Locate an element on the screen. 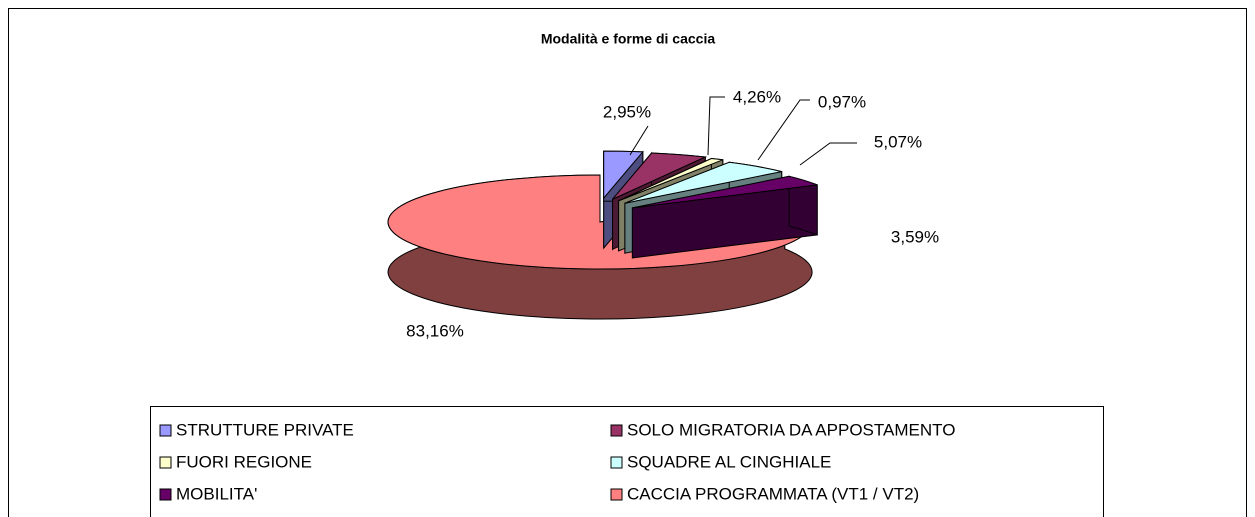  legend-label: FUORI REGIONE is located at coordinates (244, 461).